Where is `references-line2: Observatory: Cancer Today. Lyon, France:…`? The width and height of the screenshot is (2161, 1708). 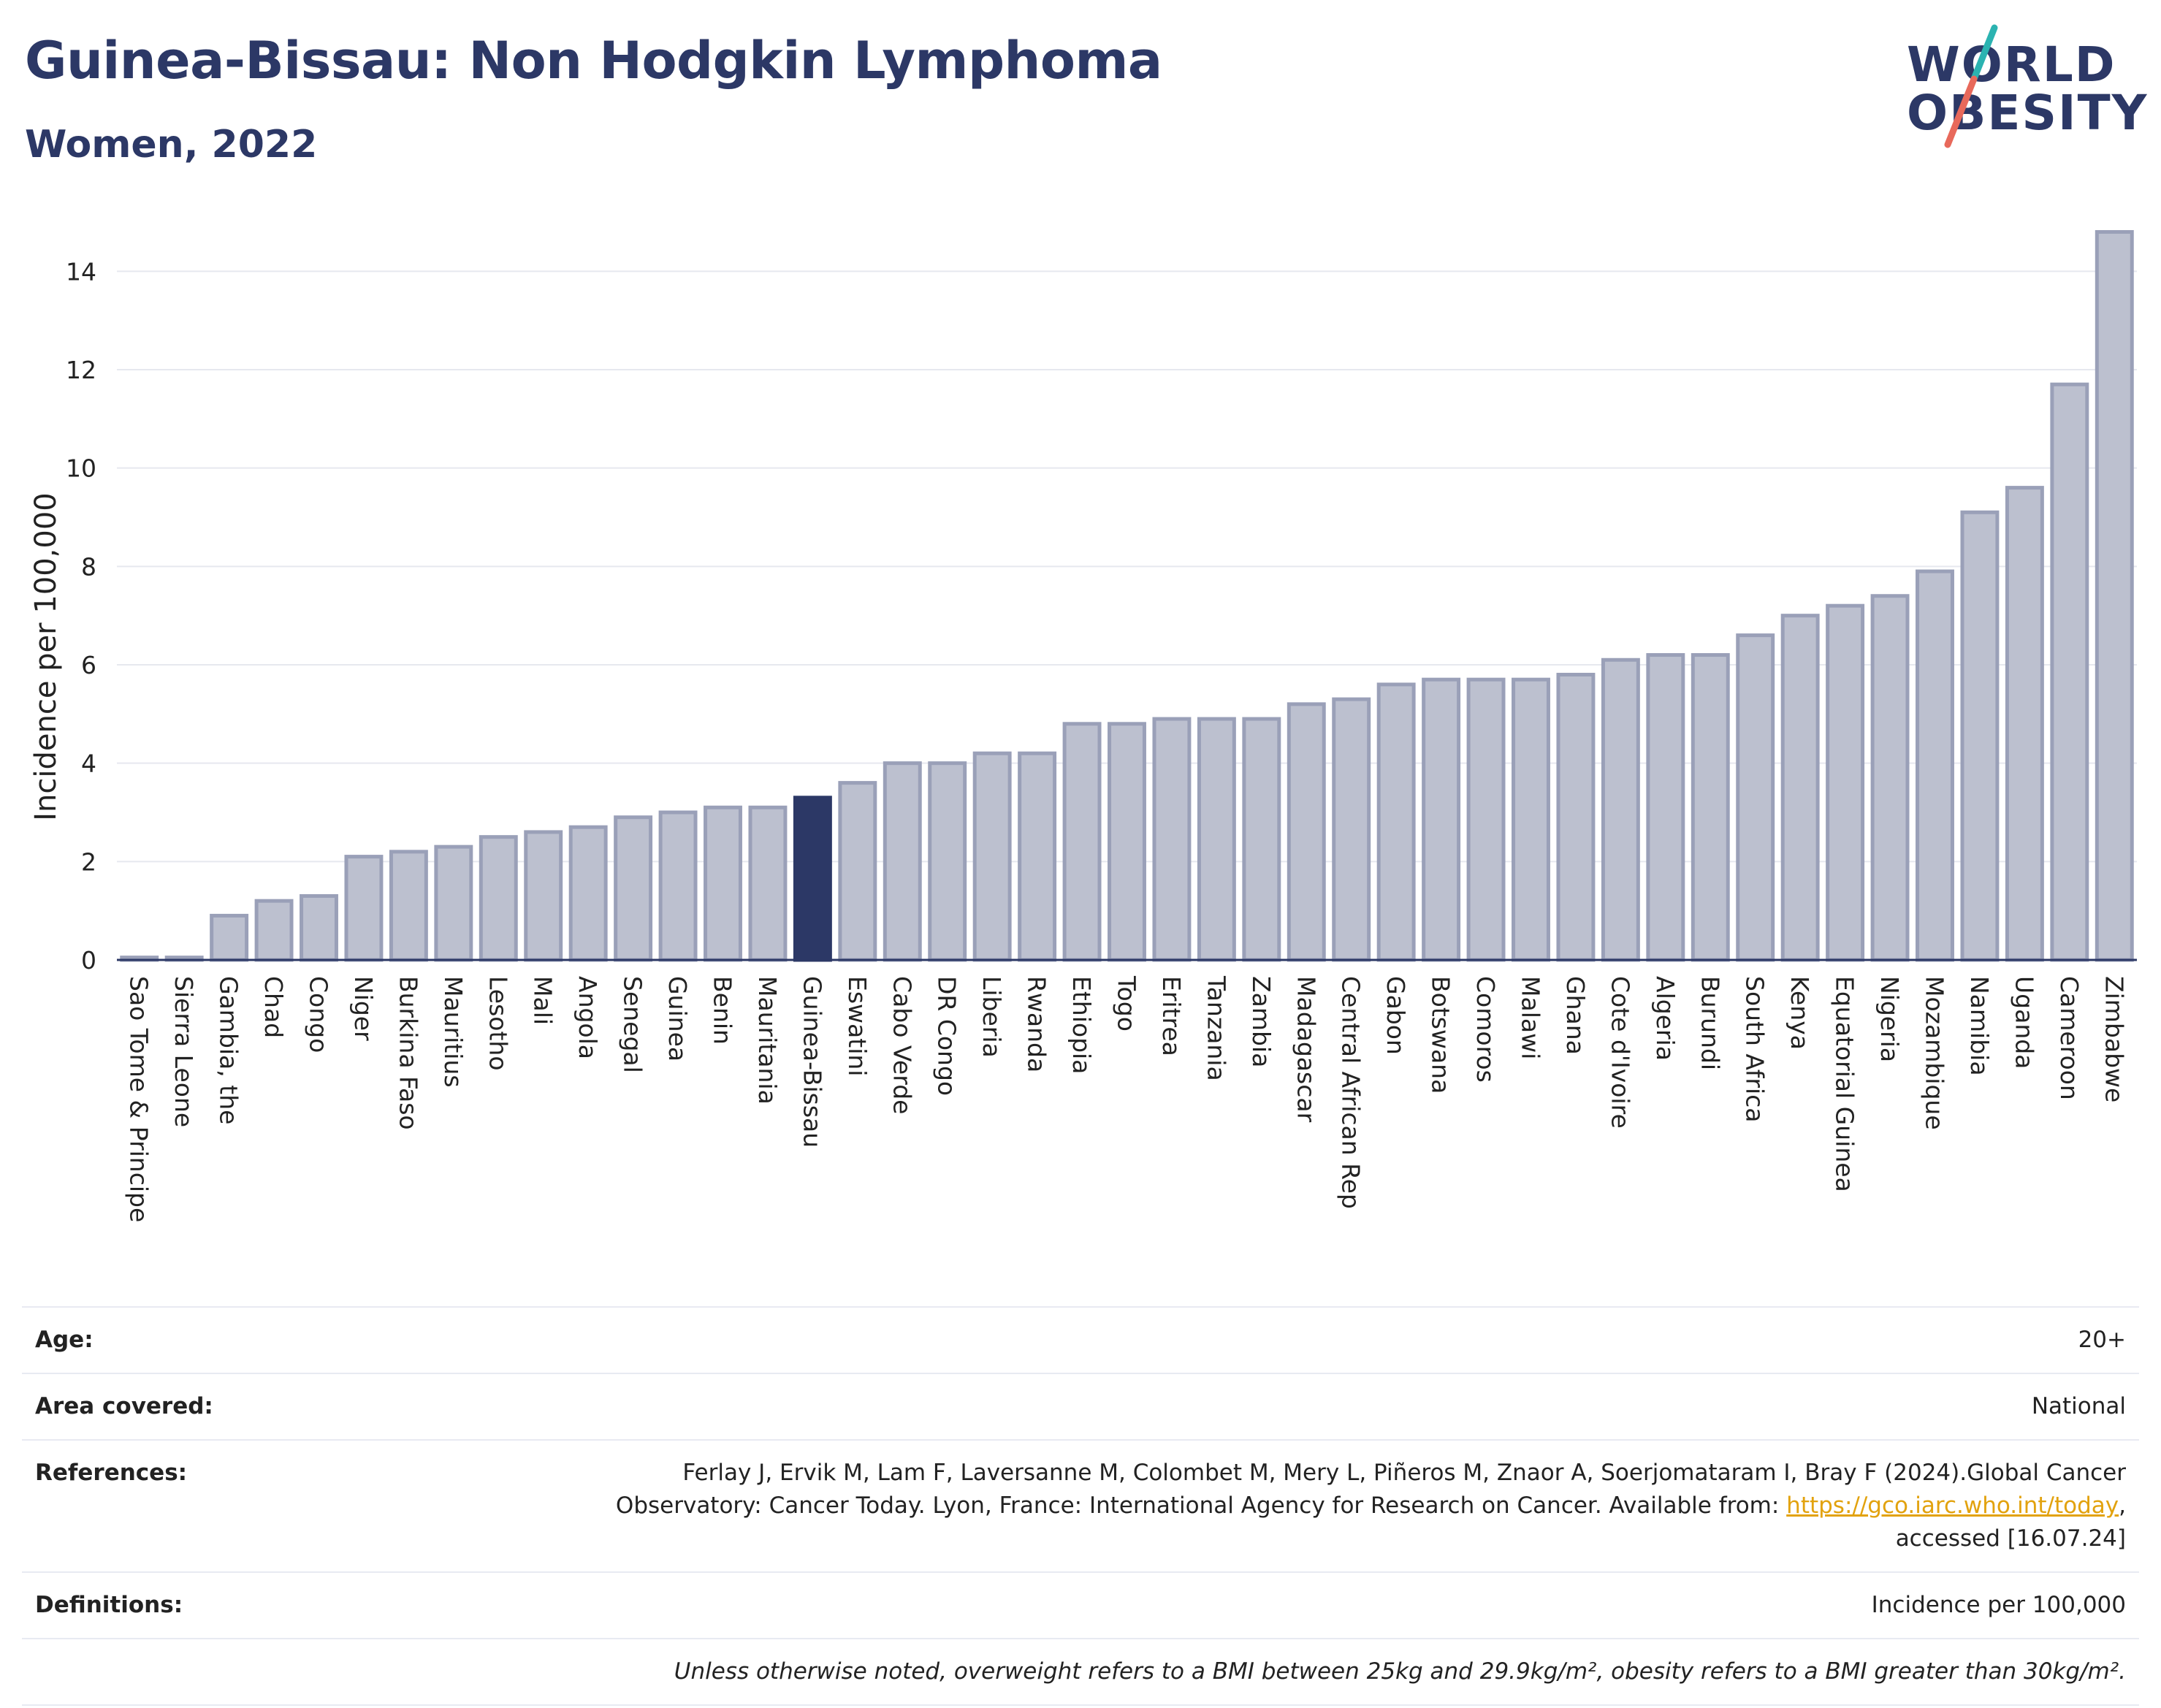 references-line2: Observatory: Cancer Today. Lyon, France:… is located at coordinates (1201, 1506).